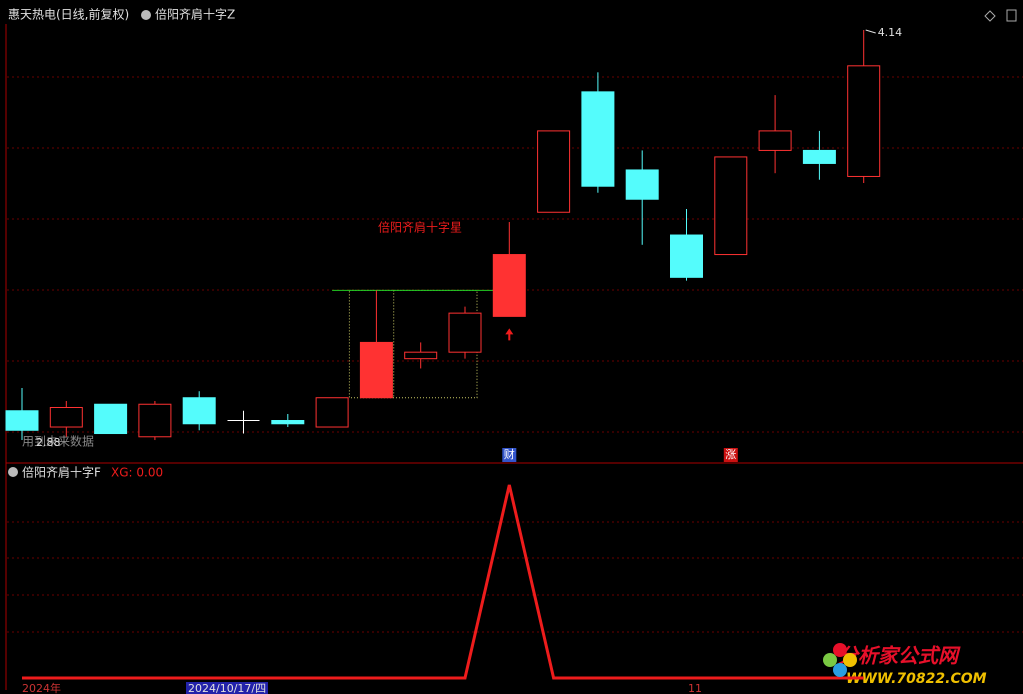 The width and height of the screenshot is (1023, 694). What do you see at coordinates (899, 656) in the screenshot?
I see `watermark: 分析家公式网` at bounding box center [899, 656].